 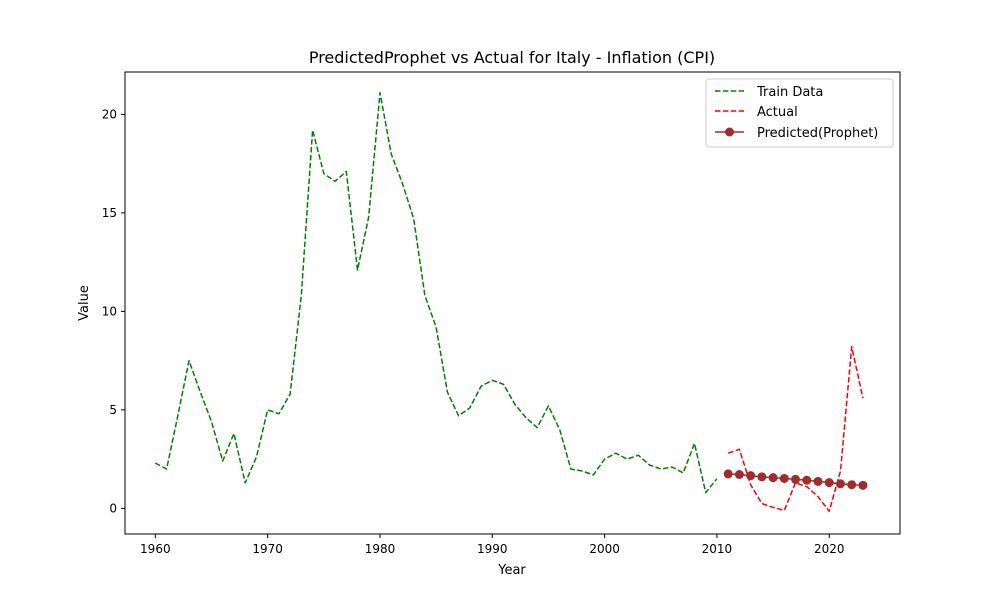 I want to click on x-tick-label: 1960, so click(x=155, y=549).